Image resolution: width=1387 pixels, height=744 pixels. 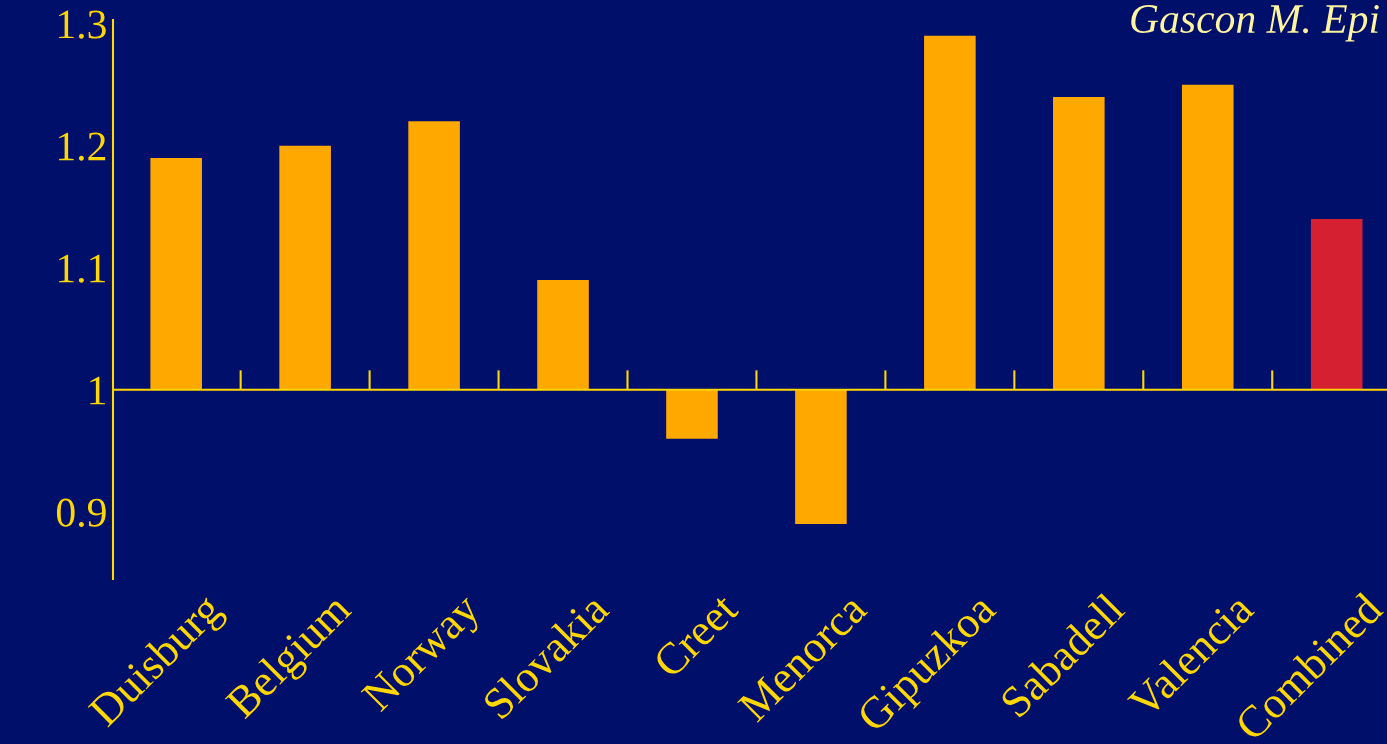 What do you see at coordinates (82, 146) in the screenshot?
I see `y-tick-label: 1.2` at bounding box center [82, 146].